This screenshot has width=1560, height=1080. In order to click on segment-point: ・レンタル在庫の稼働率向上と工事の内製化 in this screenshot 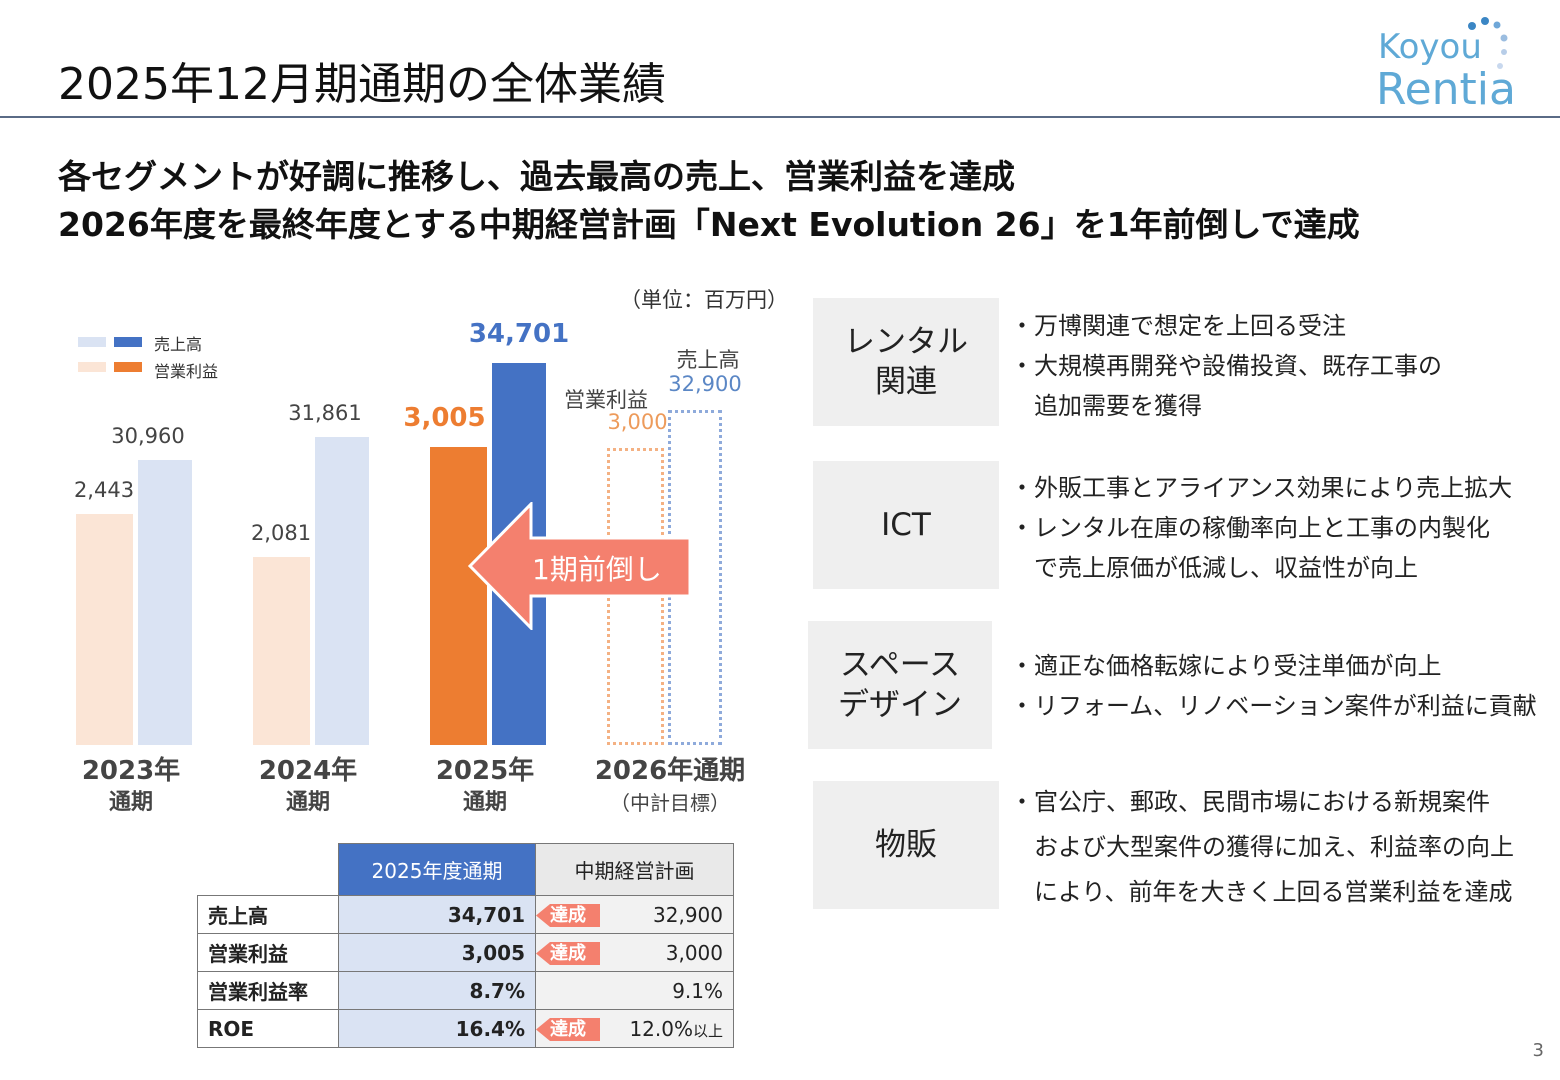, I will do `click(1250, 528)`.